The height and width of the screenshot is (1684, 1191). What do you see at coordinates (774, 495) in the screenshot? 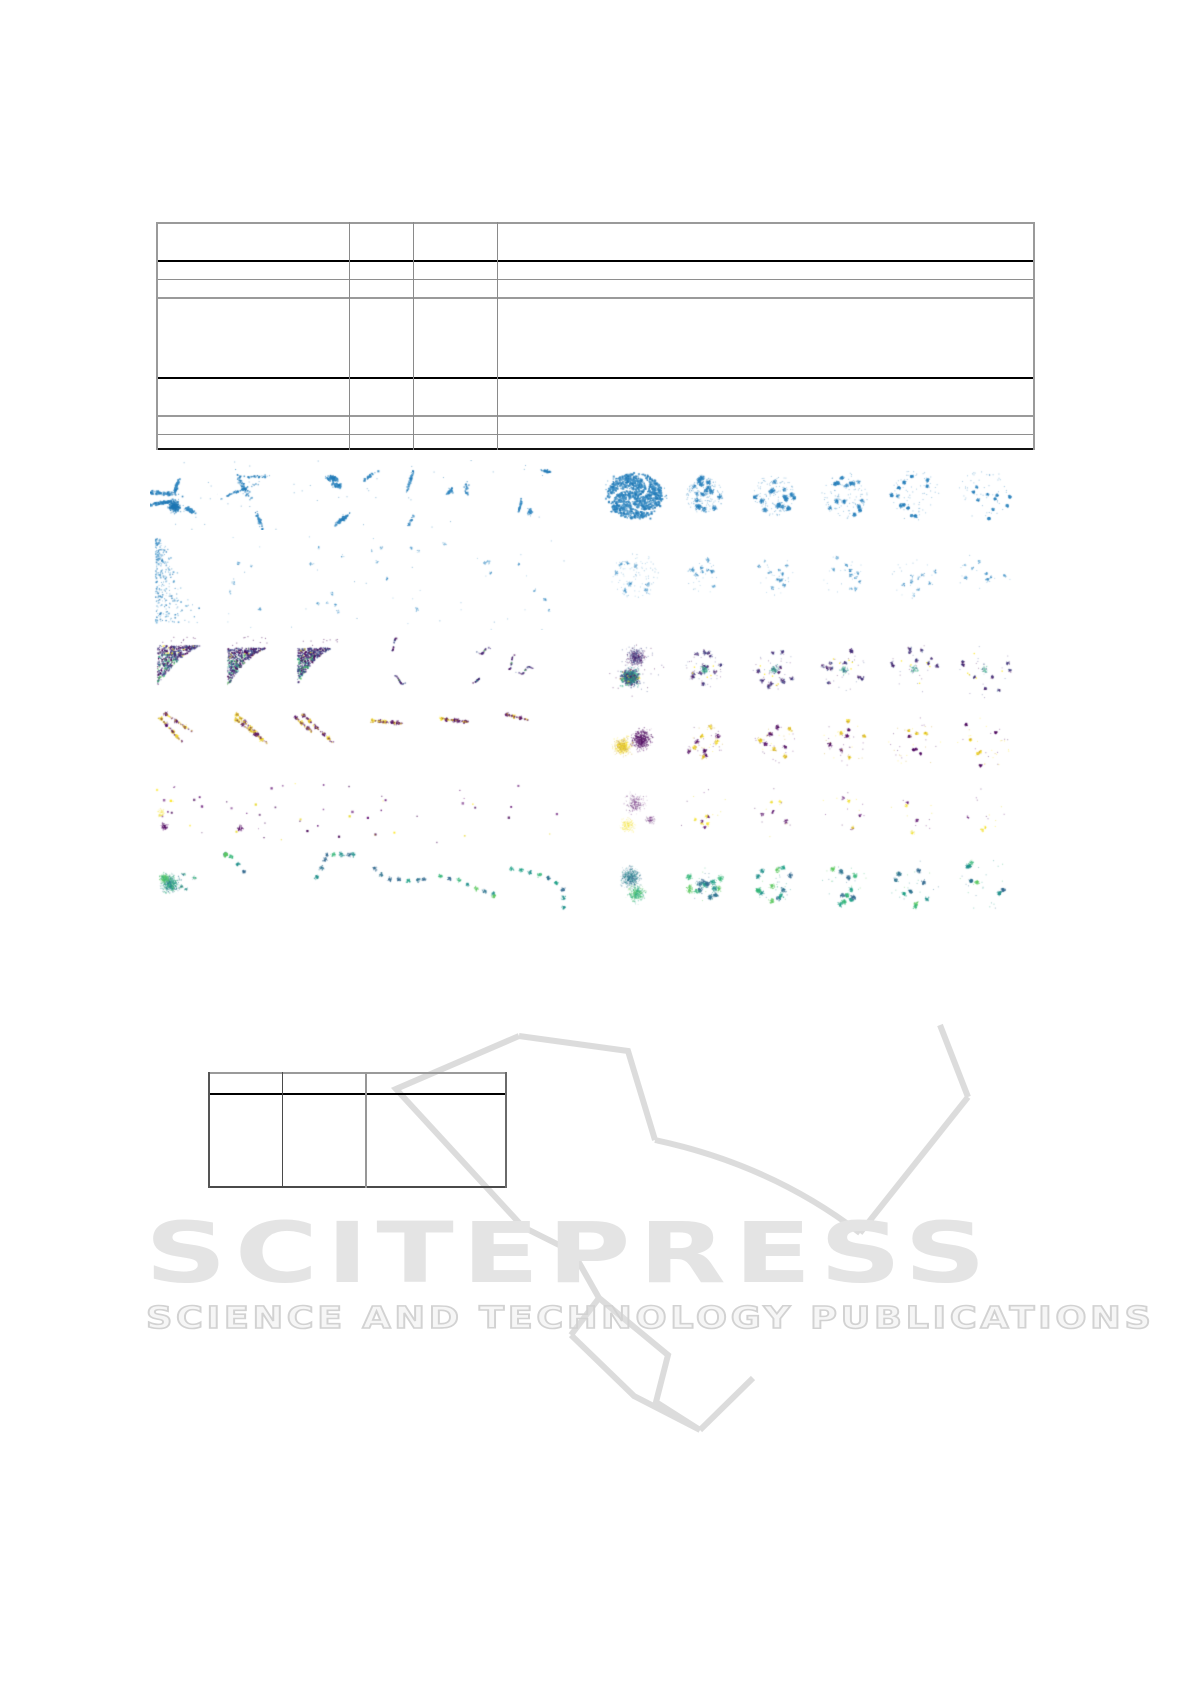
I see `scatter-plot-cell-r1-c9` at bounding box center [774, 495].